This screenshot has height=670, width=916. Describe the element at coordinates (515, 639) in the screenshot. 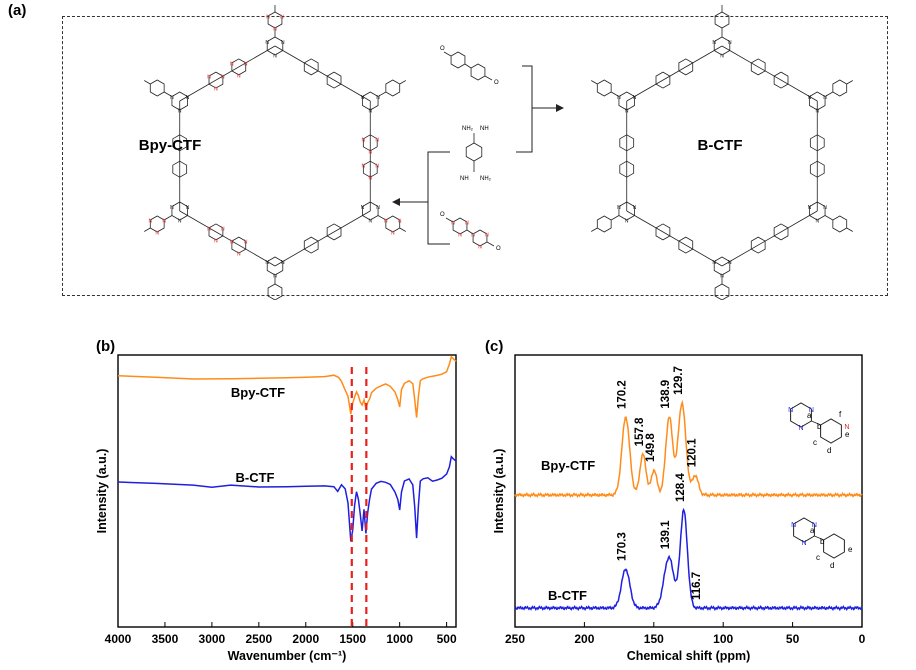

I see `x-tick-label: 250` at that location.